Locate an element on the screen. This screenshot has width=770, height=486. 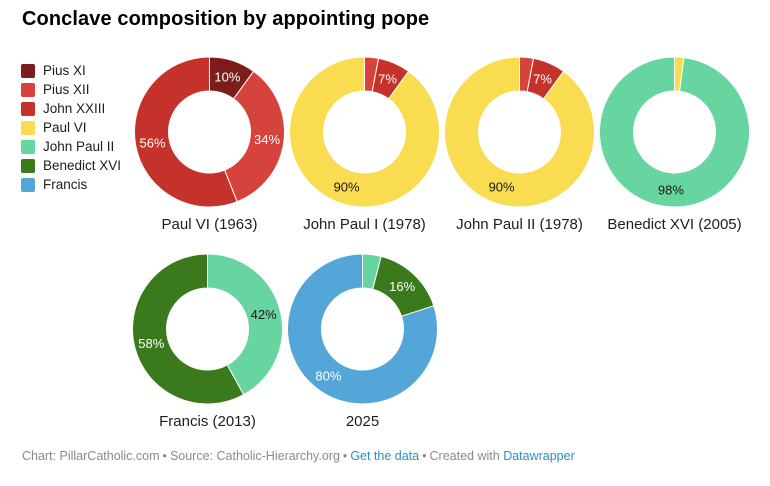
donut-francis-2013: 42% 58% Francis (2013) is located at coordinates (207, 341).